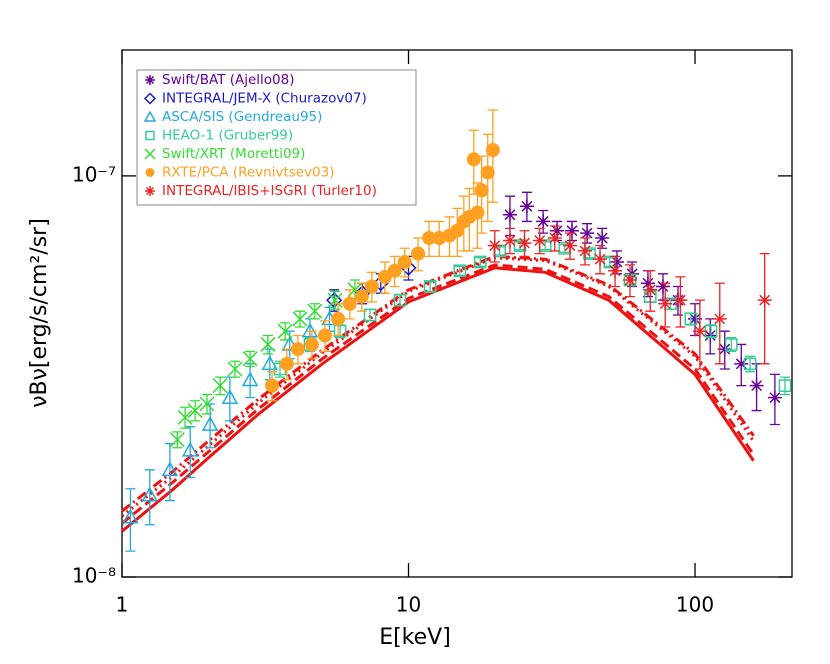  Describe the element at coordinates (228, 80) in the screenshot. I see `legend-label: Swift/BAT (Ajello08)` at that location.